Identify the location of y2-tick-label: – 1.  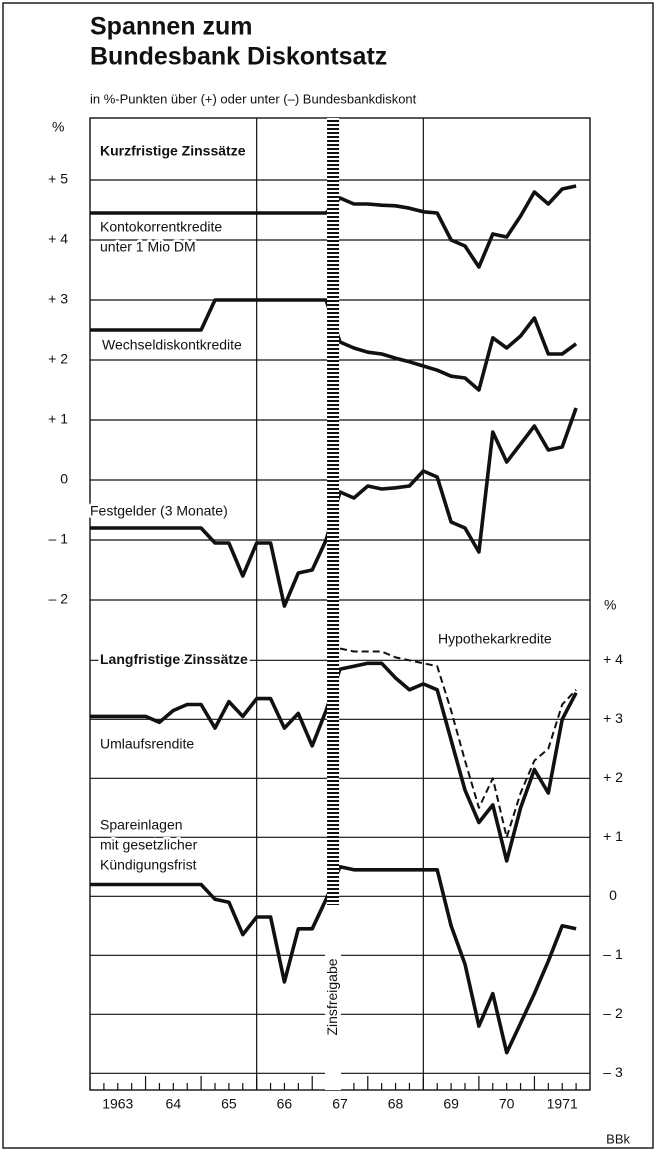
(613, 954).